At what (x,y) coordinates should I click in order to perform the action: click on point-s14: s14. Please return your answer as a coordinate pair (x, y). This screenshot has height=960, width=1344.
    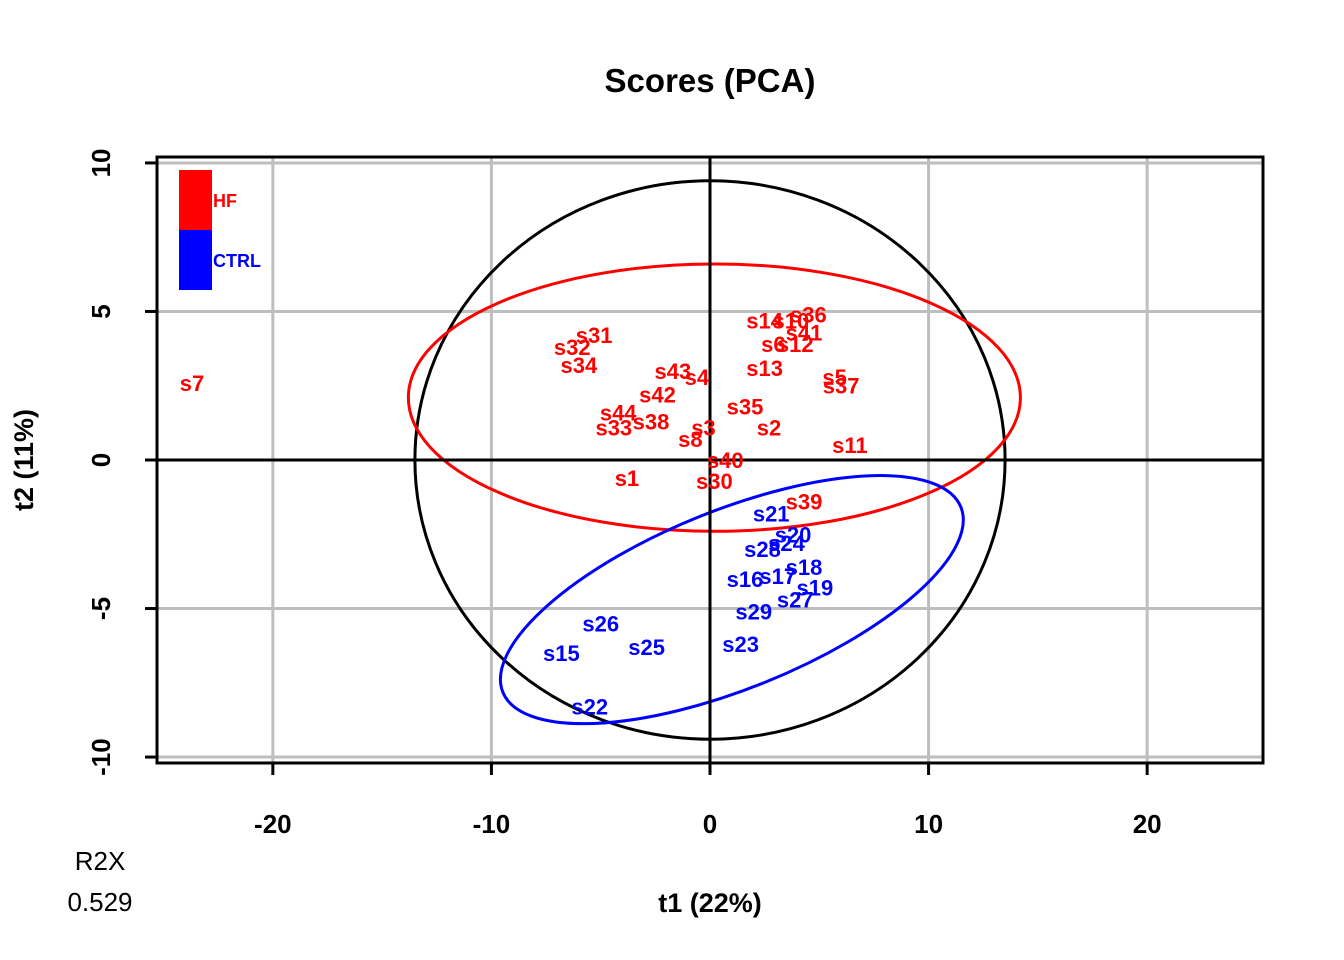
    Looking at the image, I should click on (764, 320).